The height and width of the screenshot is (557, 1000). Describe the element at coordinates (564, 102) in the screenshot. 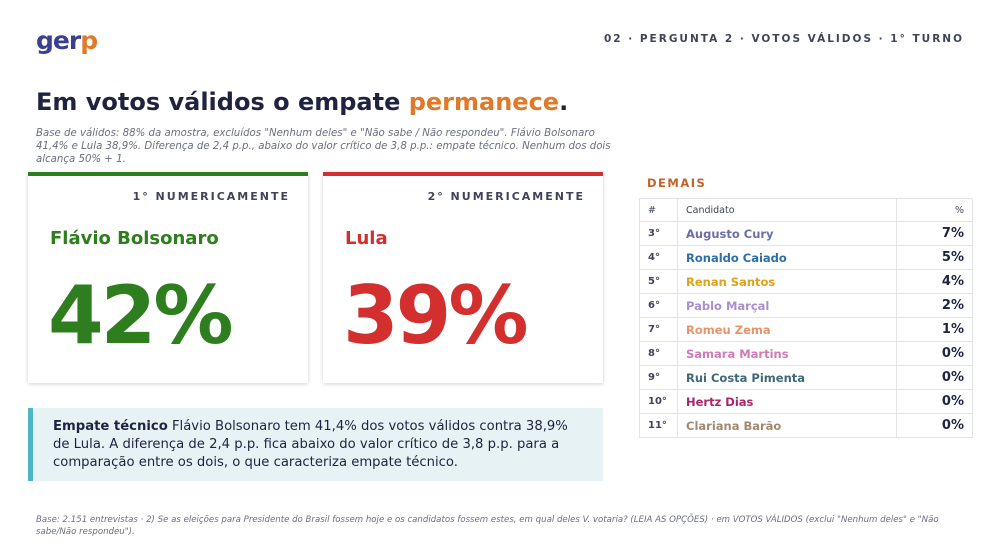

I see `title-end: .` at that location.